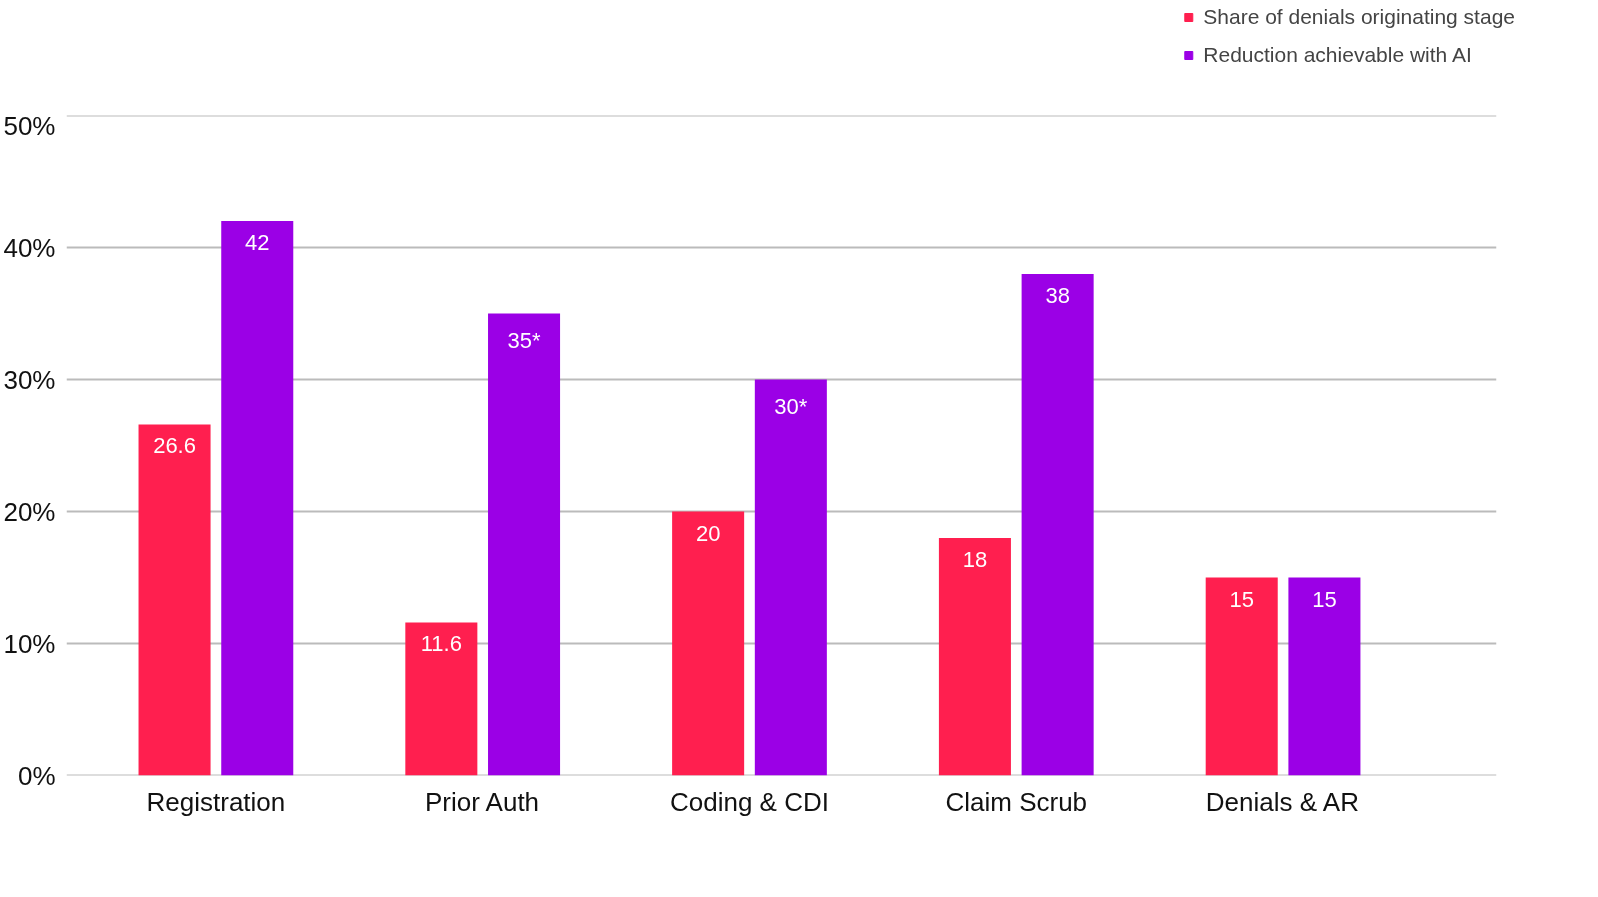 The height and width of the screenshot is (897, 1598). I want to click on data-label: 42, so click(257, 243).